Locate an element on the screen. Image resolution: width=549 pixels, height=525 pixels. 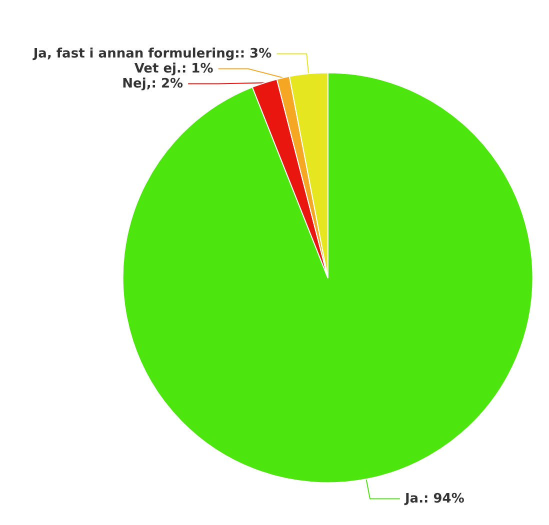
slice-label: Nej,: 2% is located at coordinates (153, 84).